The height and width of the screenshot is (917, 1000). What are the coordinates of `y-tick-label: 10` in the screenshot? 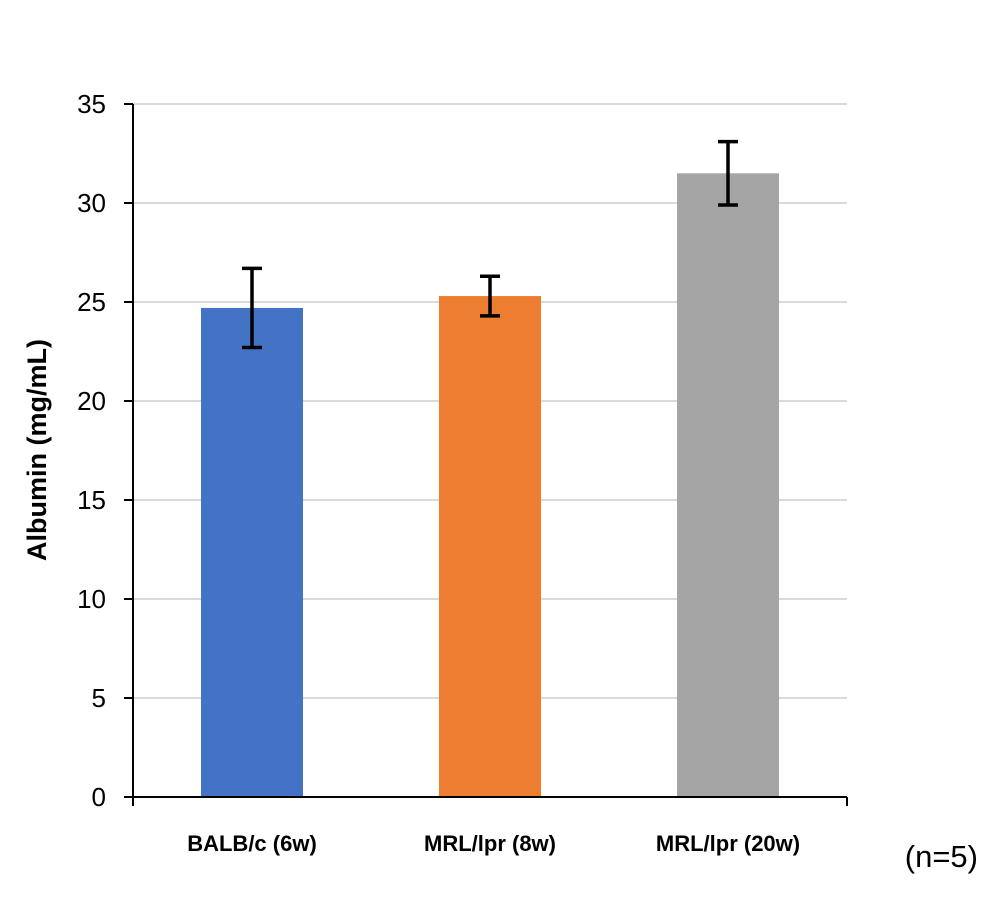 It's located at (91, 599).